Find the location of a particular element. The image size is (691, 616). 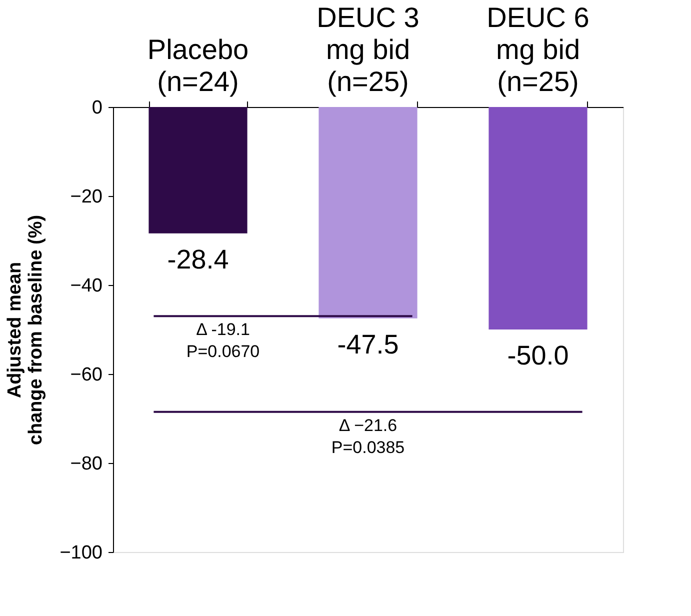

y-tick-label: −80 is located at coordinates (86, 464).